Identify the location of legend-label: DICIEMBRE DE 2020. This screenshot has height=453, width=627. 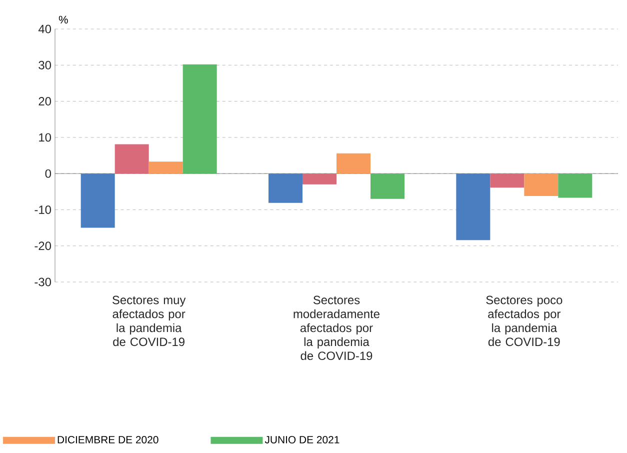
(108, 440).